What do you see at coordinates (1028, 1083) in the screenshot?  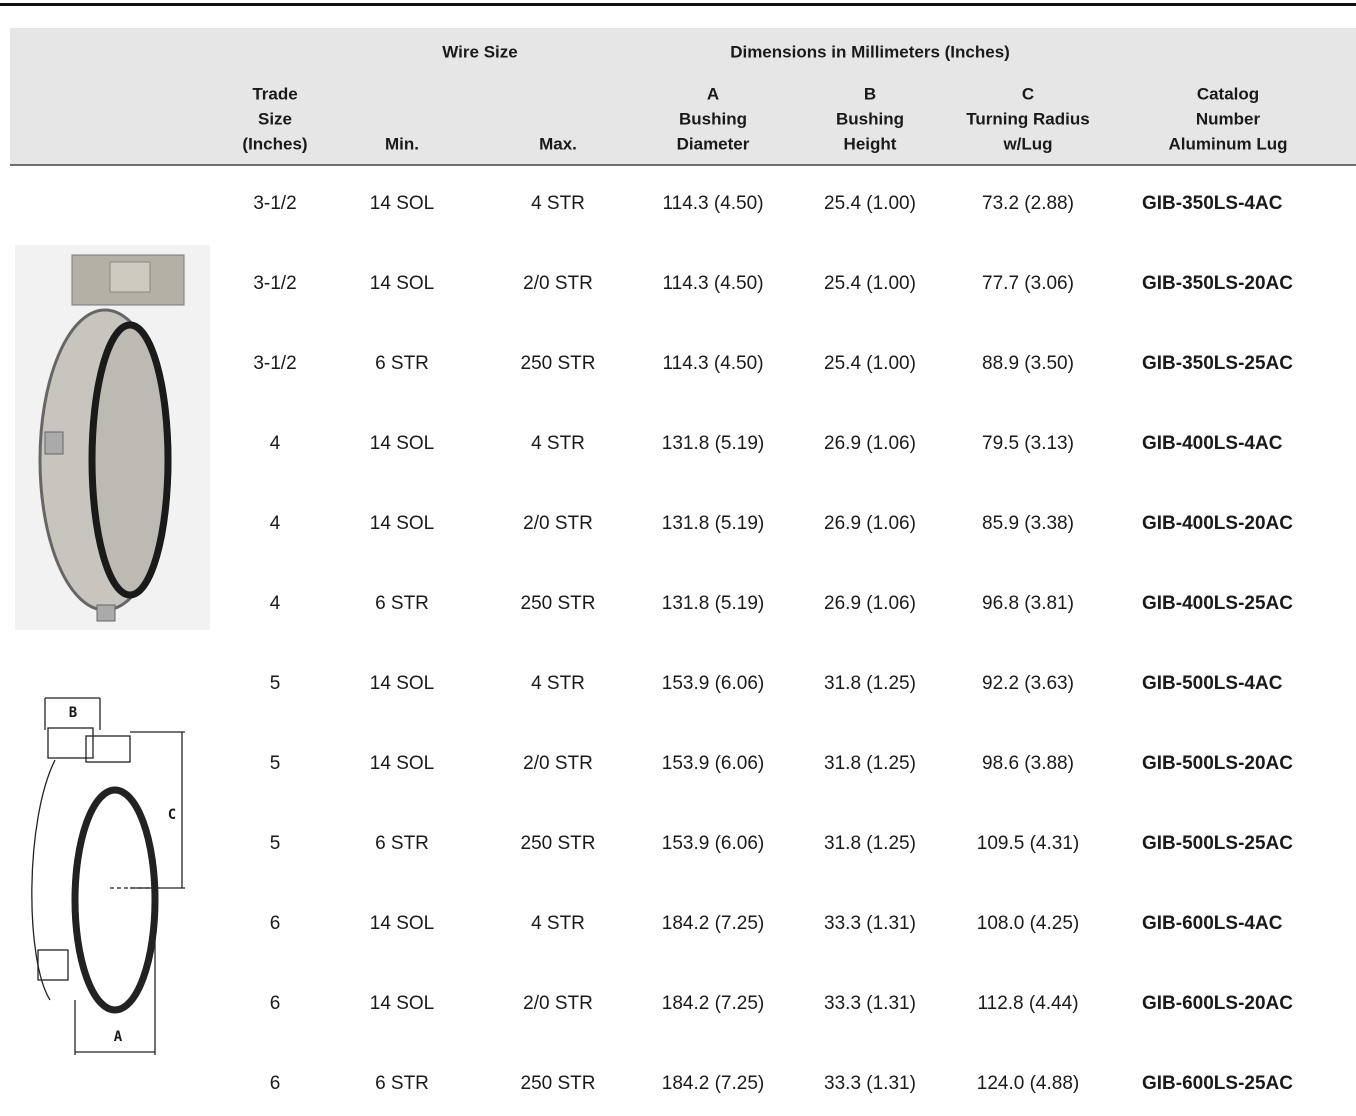 I see `table-cell: 124.0 (4.88)` at bounding box center [1028, 1083].